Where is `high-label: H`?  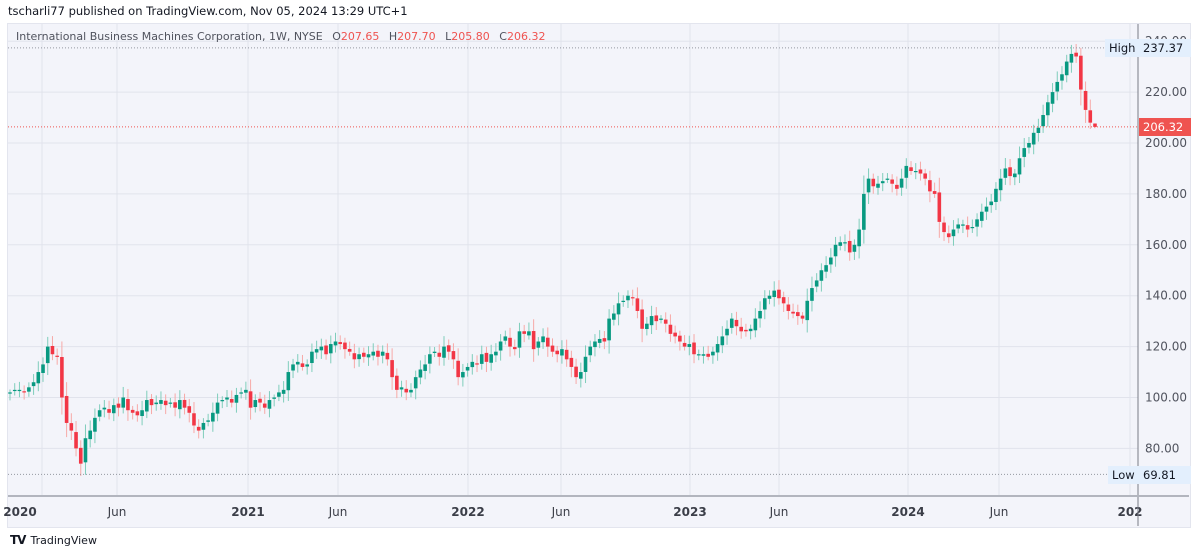
high-label: H is located at coordinates (393, 36).